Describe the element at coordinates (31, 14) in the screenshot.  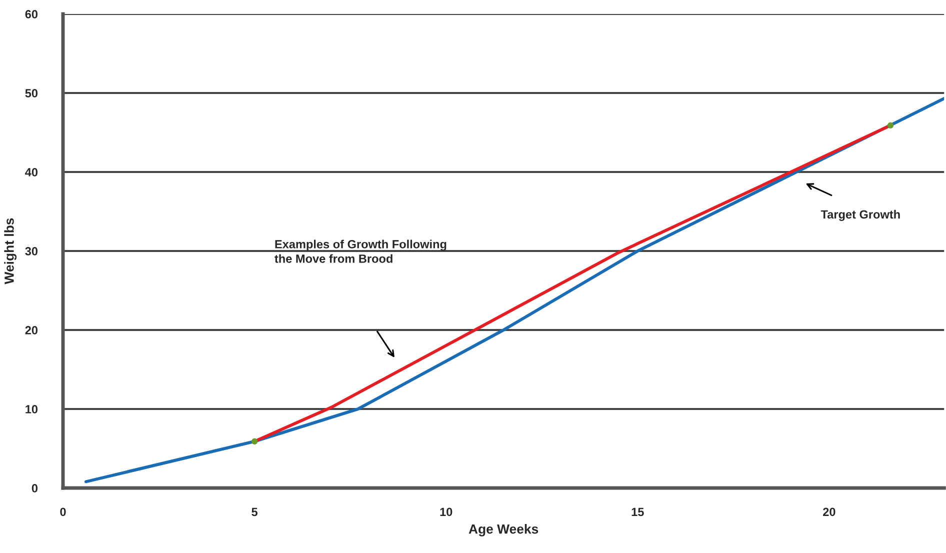
I see `y-tick-label: 60` at that location.